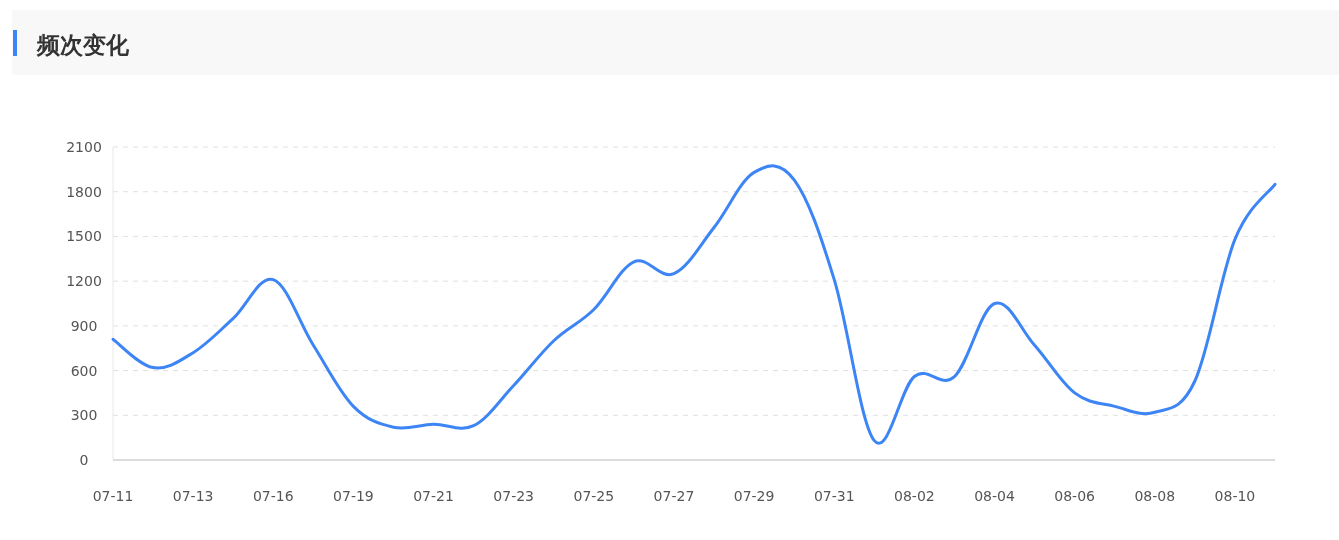  Describe the element at coordinates (84, 460) in the screenshot. I see `y-tick-label: 0` at that location.